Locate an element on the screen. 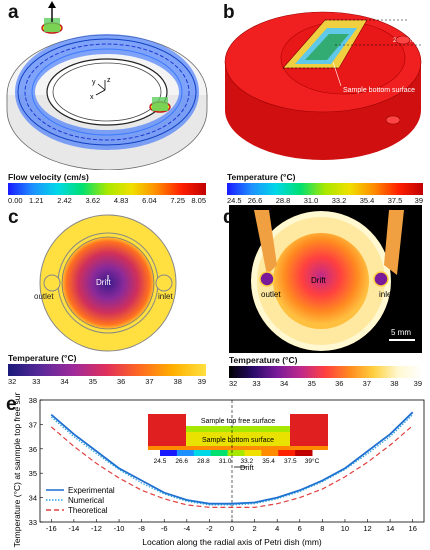 The image size is (430, 550). legend-label-numerical: Numerical is located at coordinates (86, 500).